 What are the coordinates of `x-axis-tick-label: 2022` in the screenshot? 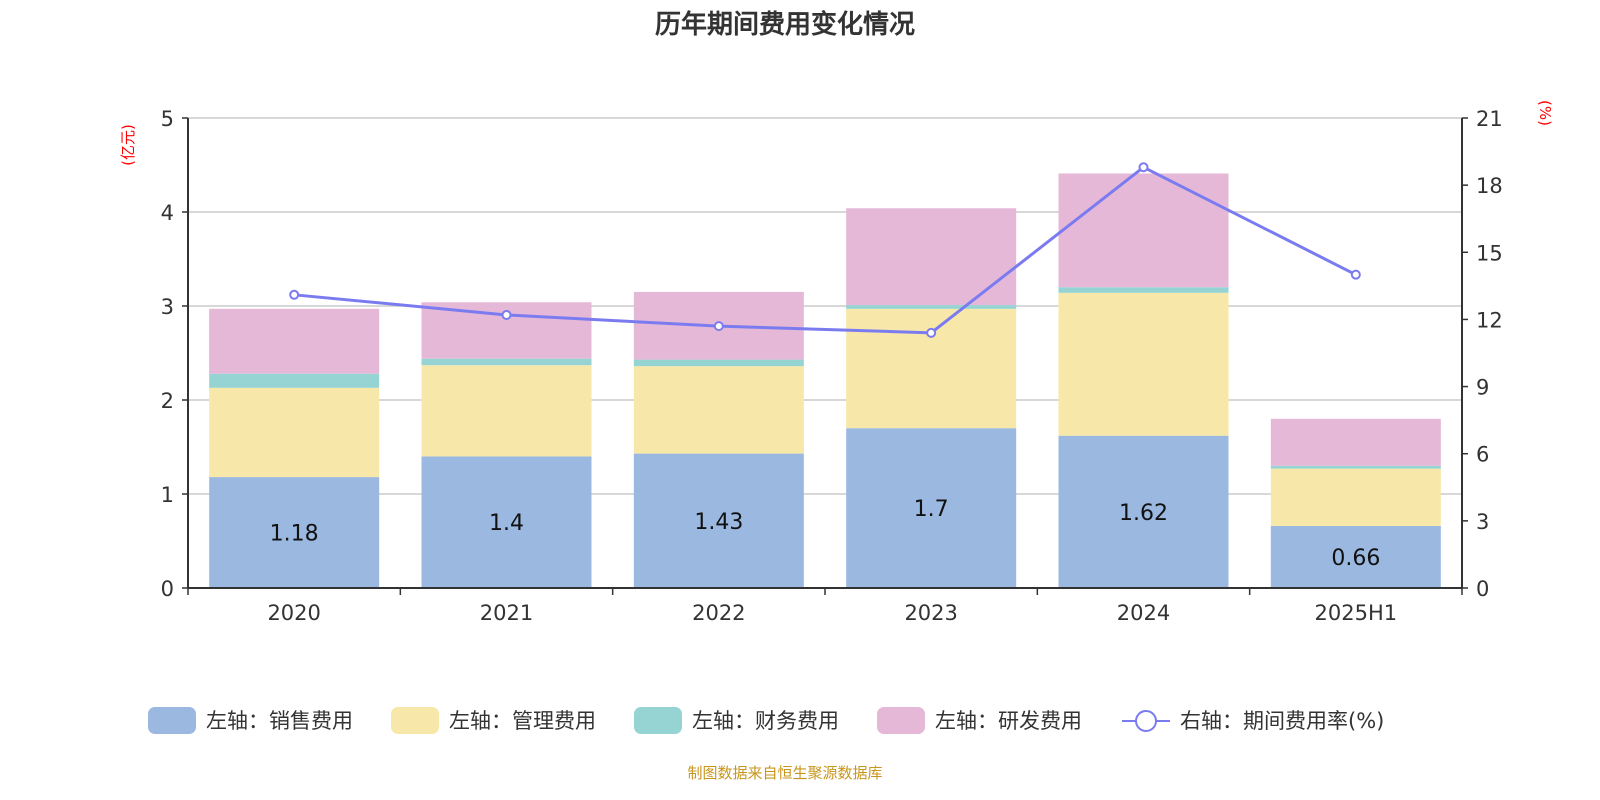 It's located at (718, 613).